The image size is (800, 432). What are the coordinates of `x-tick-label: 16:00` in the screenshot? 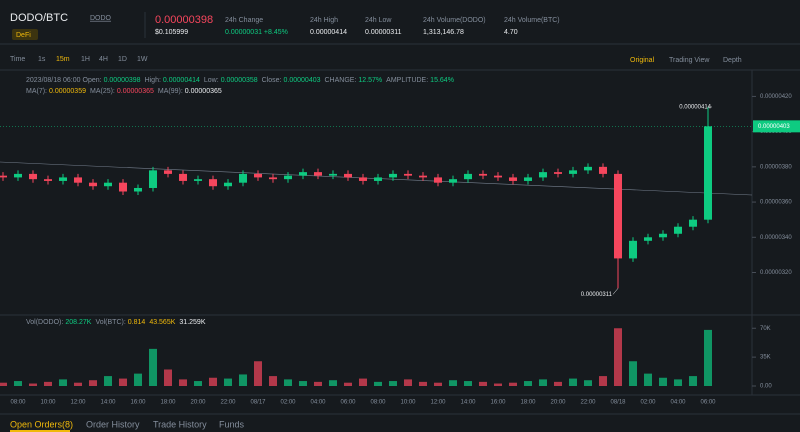 It's located at (138, 403).